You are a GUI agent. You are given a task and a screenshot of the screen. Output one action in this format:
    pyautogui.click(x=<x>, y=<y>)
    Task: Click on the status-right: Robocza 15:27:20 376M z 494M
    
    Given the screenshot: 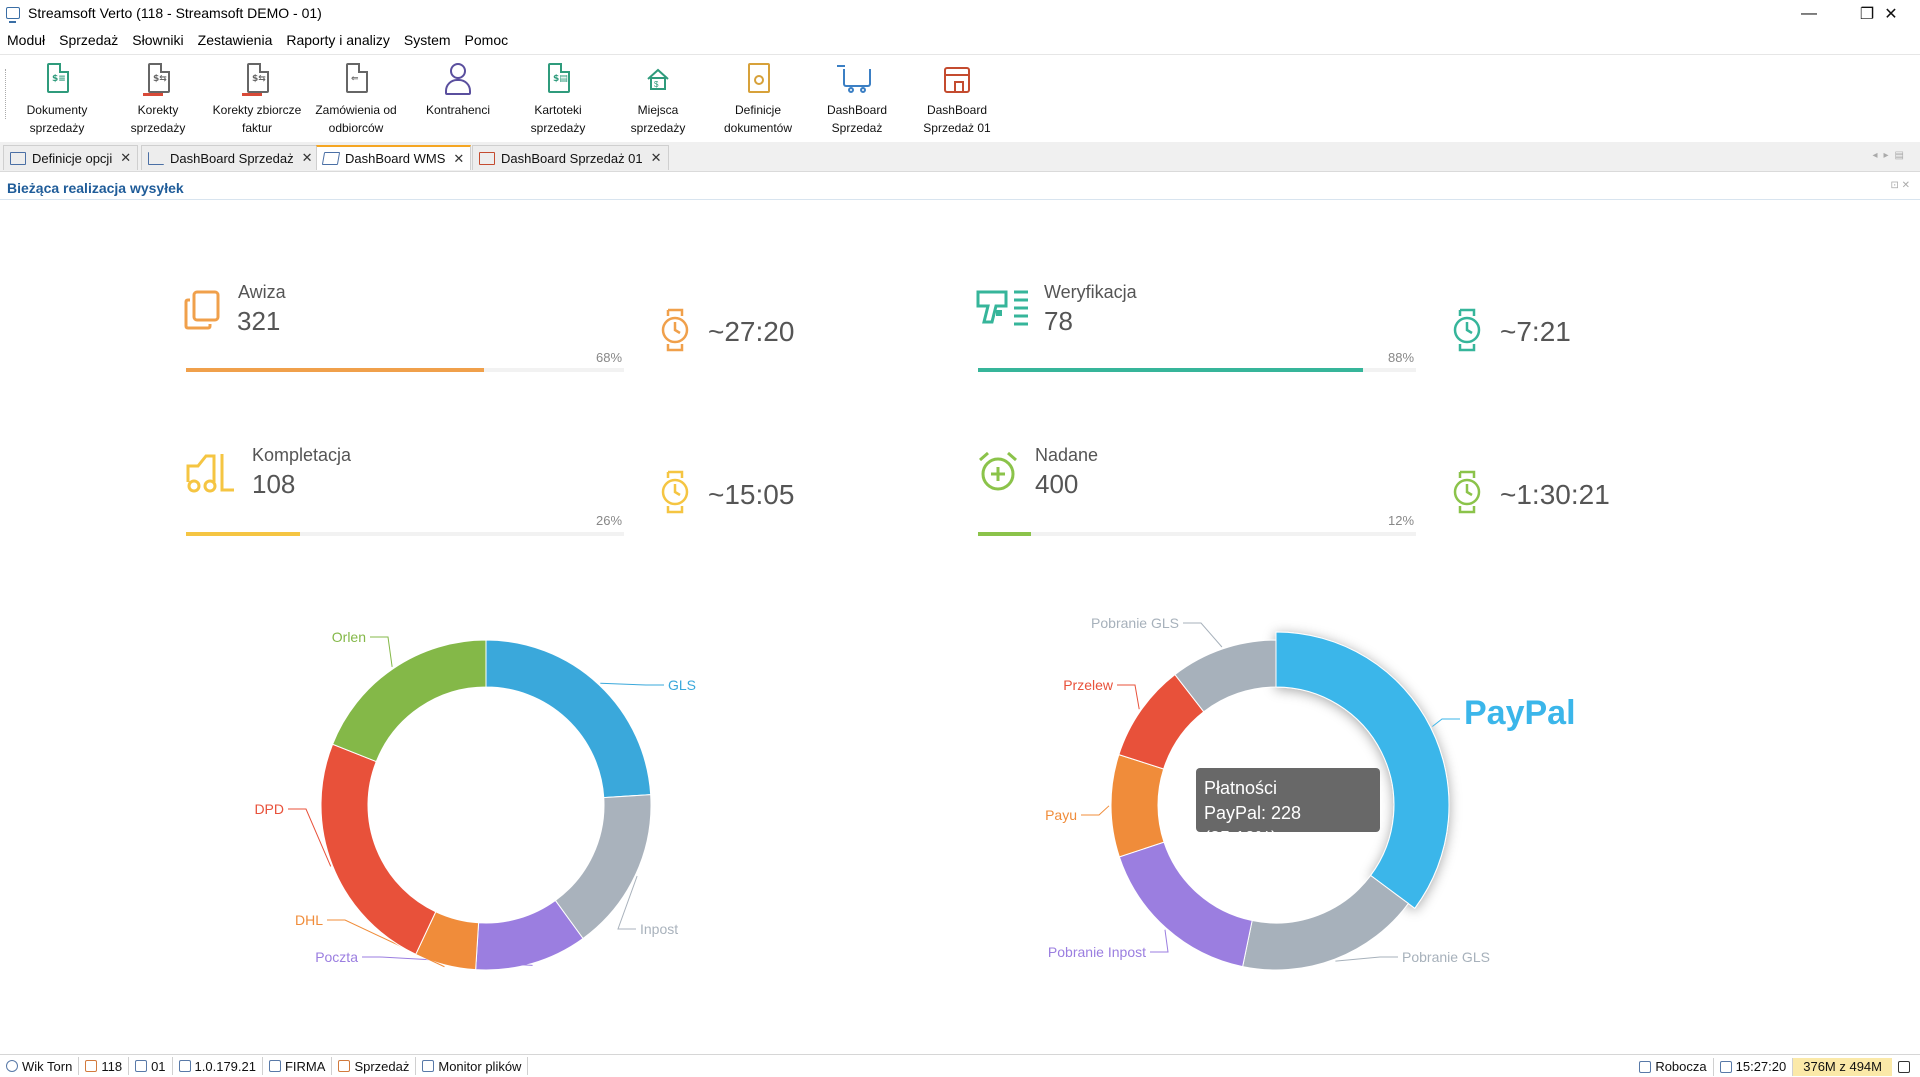 What is the action you would take?
    pyautogui.click(x=1776, y=1066)
    